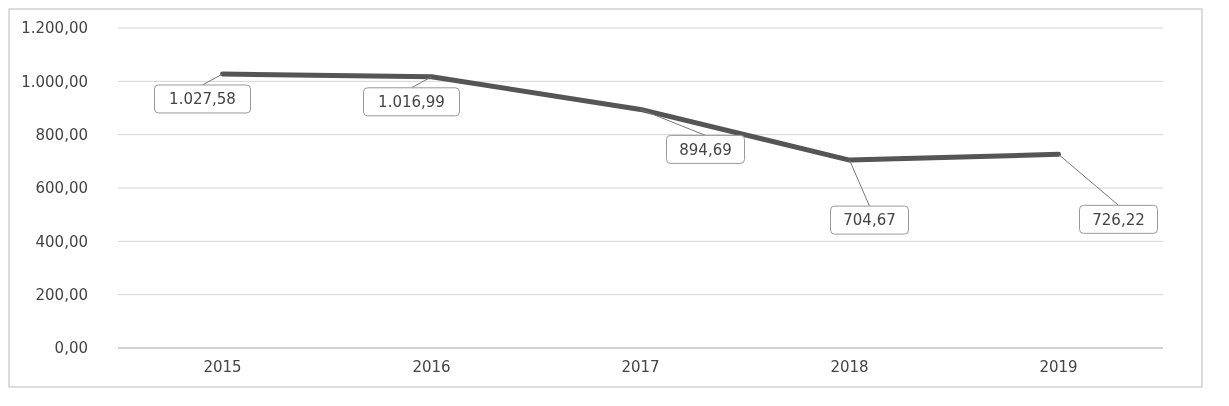 The image size is (1229, 406). Describe the element at coordinates (869, 220) in the screenshot. I see `text: 704,67` at that location.